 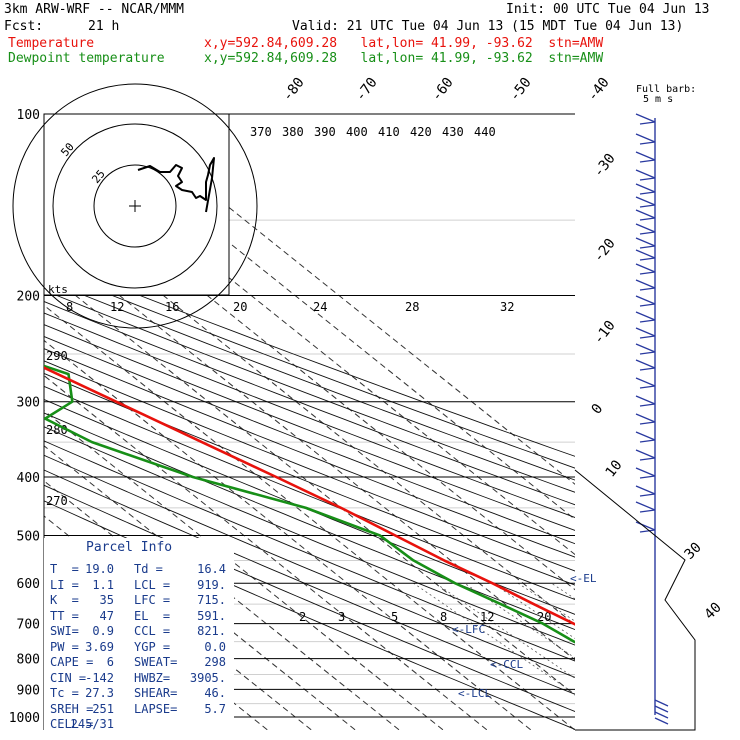 I want to click on init-time: Init: 00 UTC Tue 04 Jun 13, so click(x=608, y=9).